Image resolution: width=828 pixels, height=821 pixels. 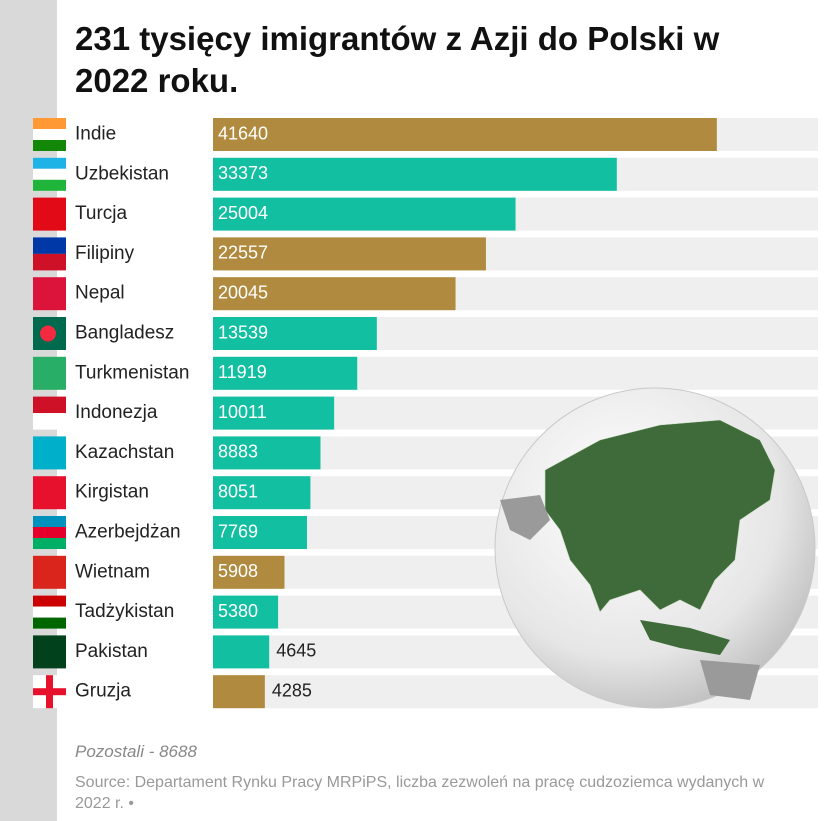 What do you see at coordinates (136, 751) in the screenshot?
I see `annotation: Pozostali - 8688` at bounding box center [136, 751].